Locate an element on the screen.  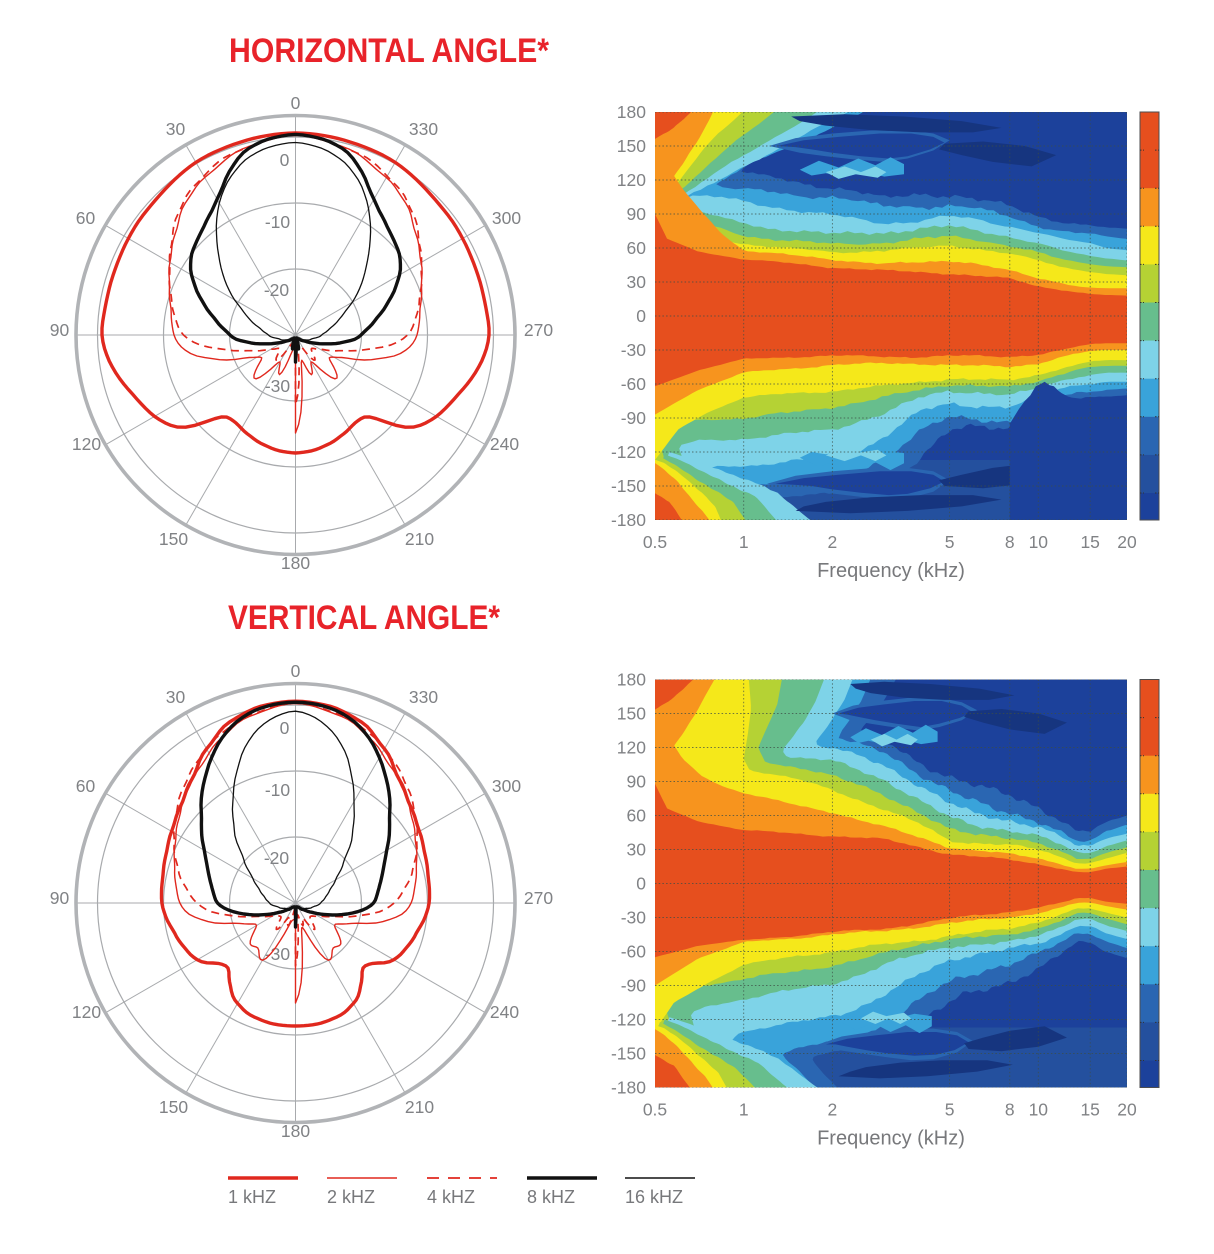
svg-text: 4 kHZ is located at coordinates (451, 1197).